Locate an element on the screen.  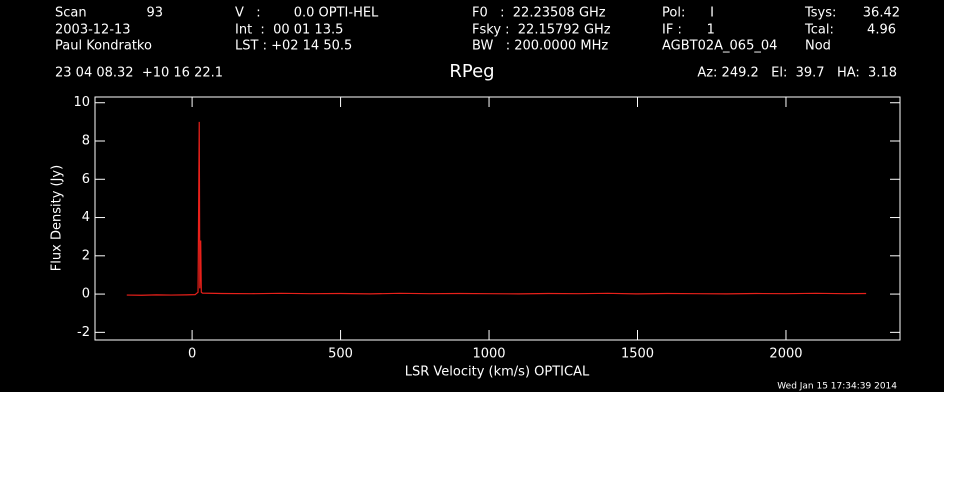
tcal-value: 4.96 is located at coordinates (881, 30).